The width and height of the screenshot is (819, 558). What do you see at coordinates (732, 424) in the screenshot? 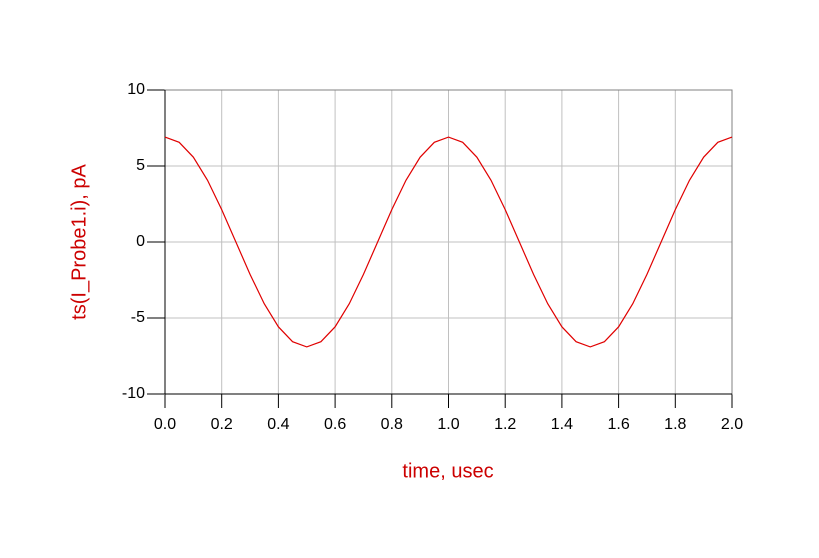
I see `x-tick-label: 2.0` at bounding box center [732, 424].